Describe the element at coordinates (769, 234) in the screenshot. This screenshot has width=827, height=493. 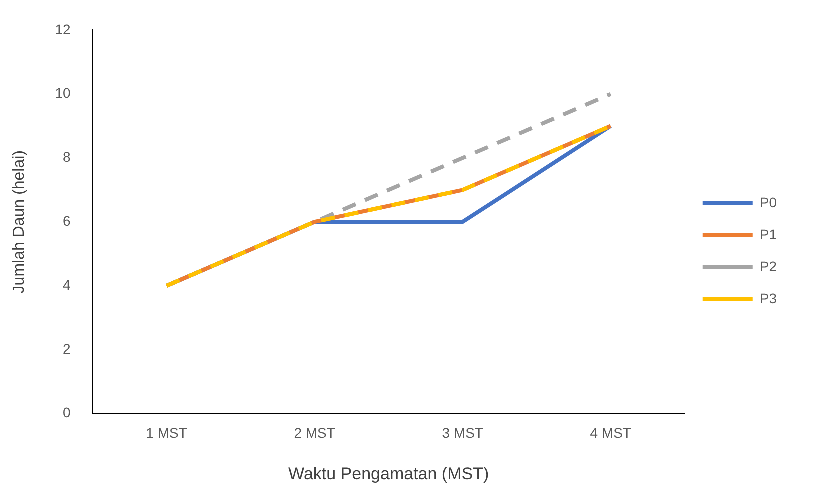
I see `legend-label: P1` at that location.